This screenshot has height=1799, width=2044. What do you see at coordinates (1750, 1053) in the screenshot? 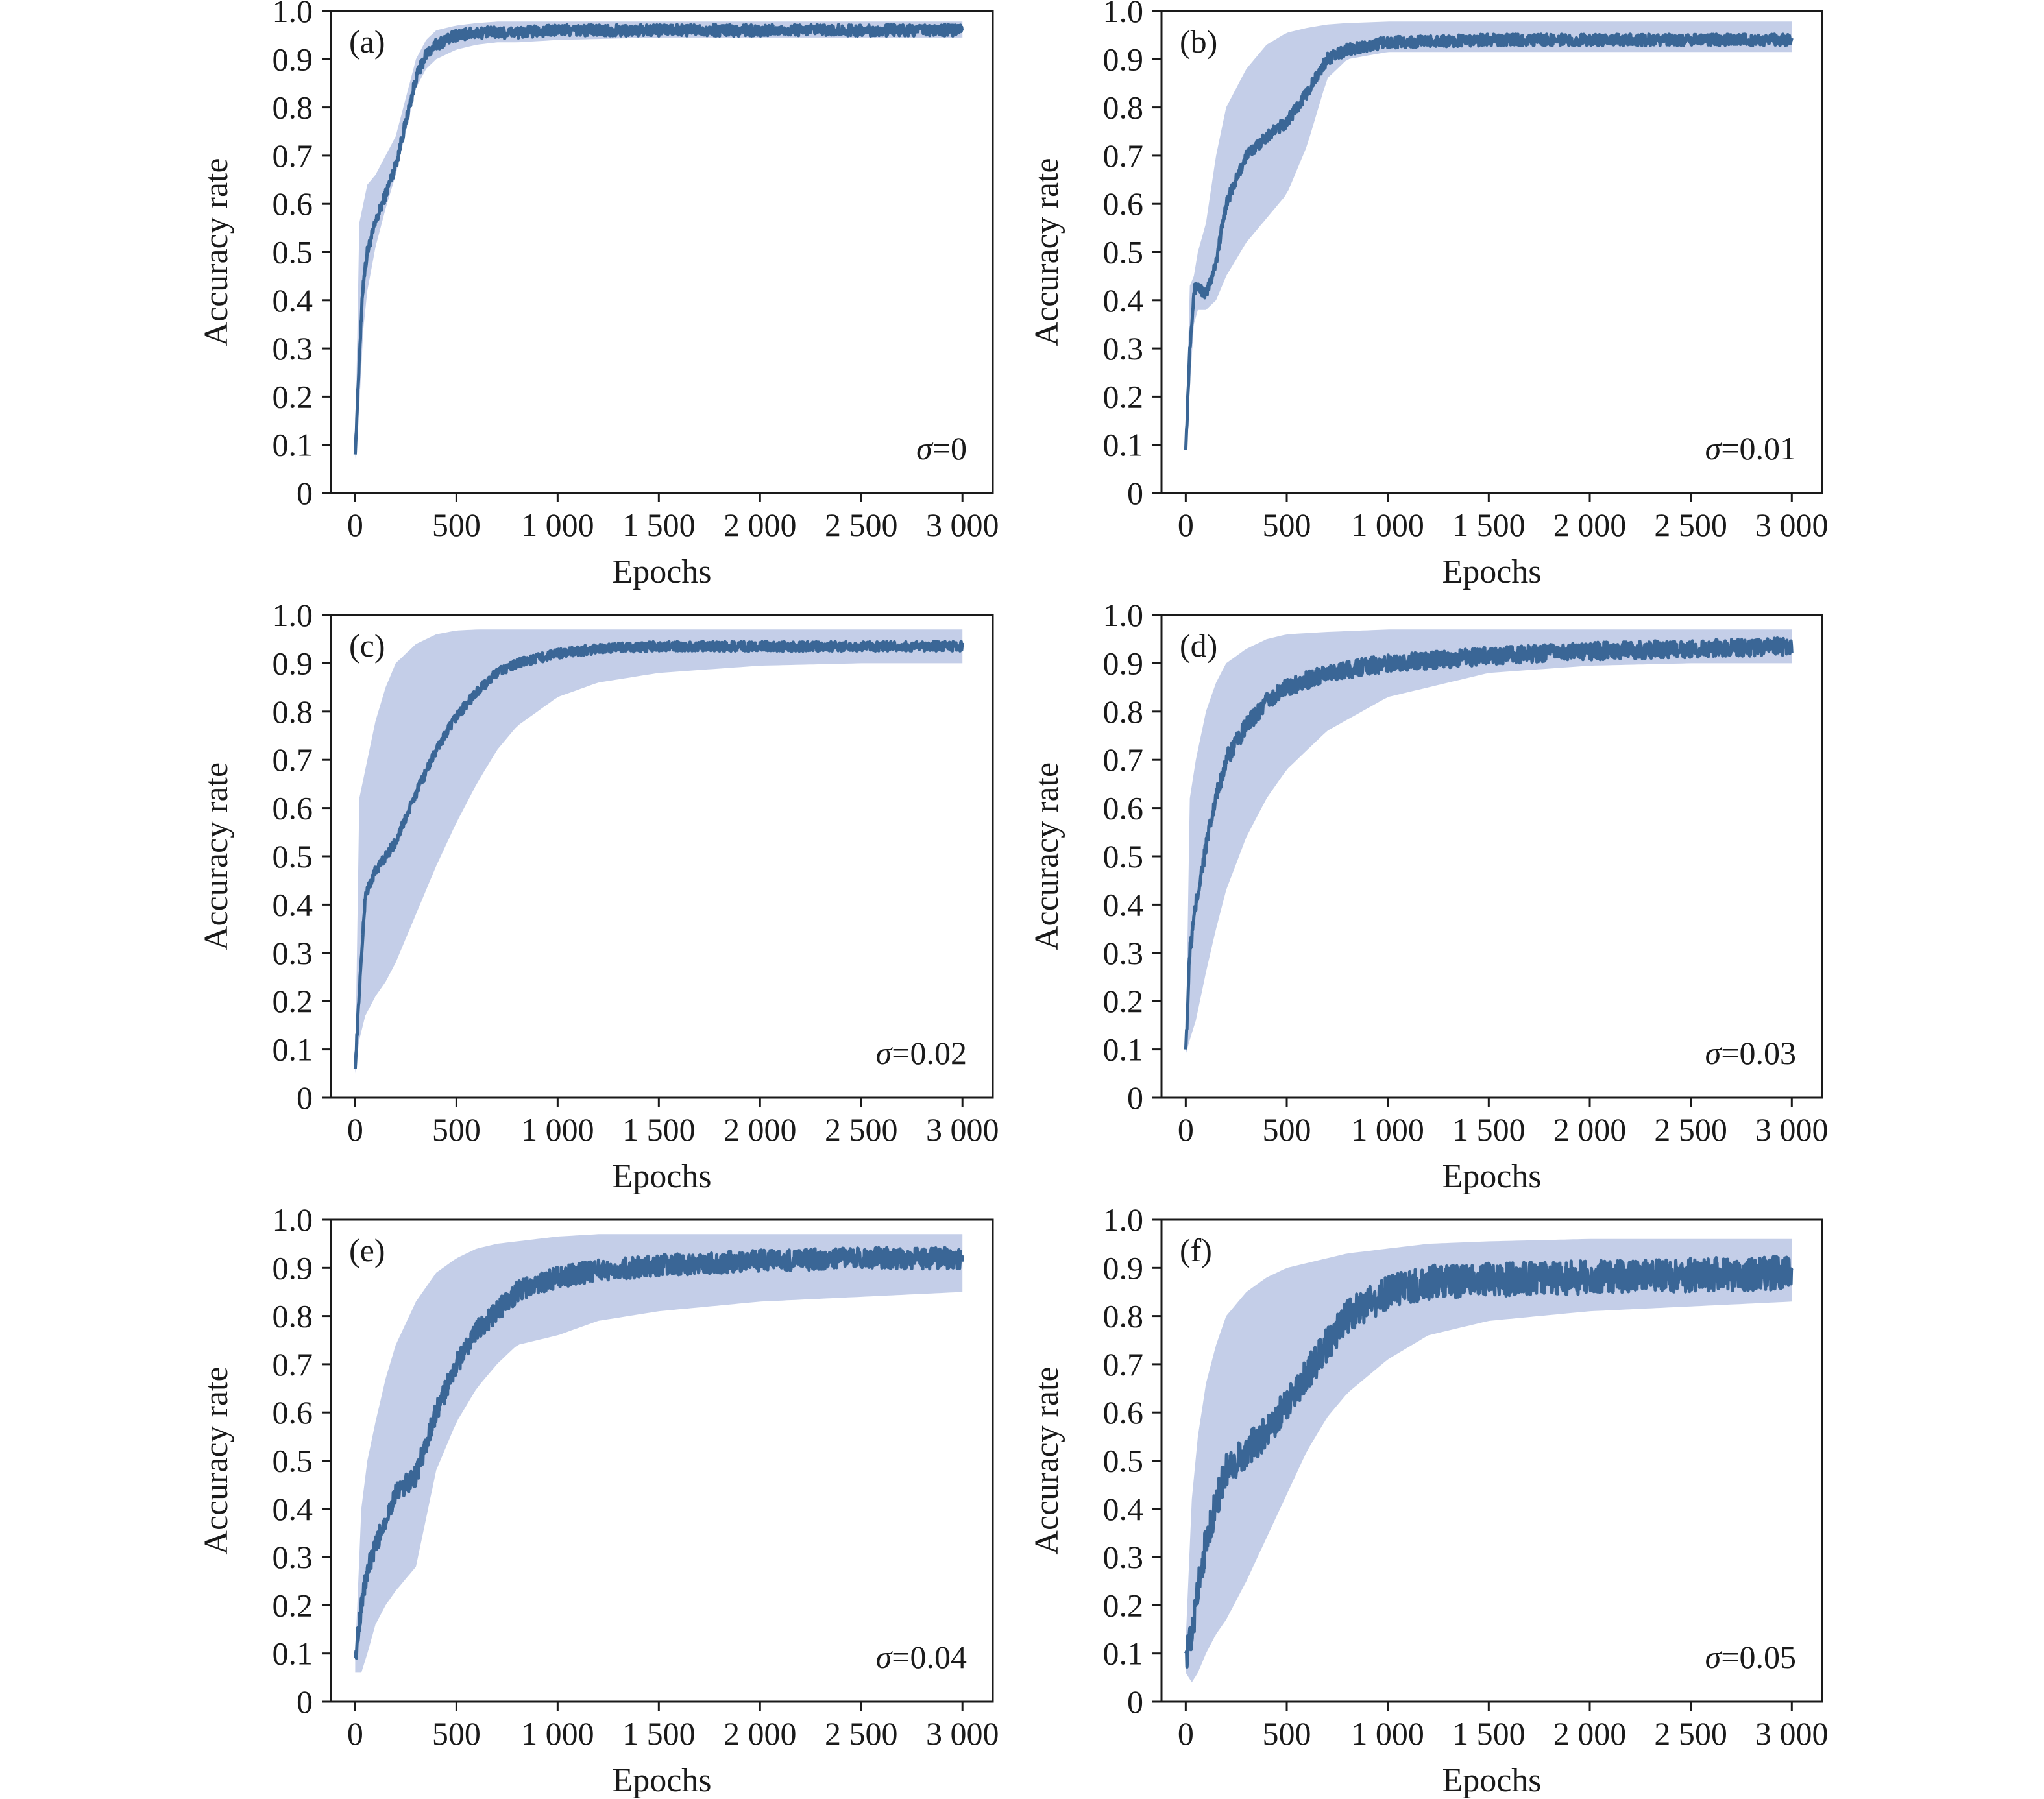
I see `sigma-annotation: σ=0.03` at bounding box center [1750, 1053].